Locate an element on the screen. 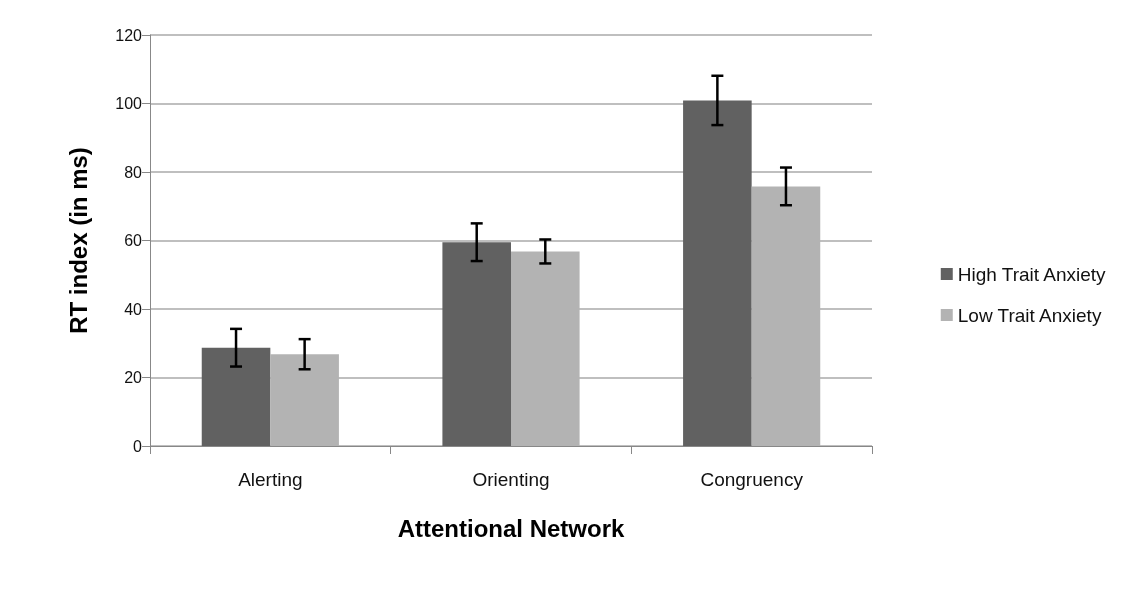 This screenshot has height=589, width=1132. y-axis-title: RT index (in ms) is located at coordinates (78, 240).